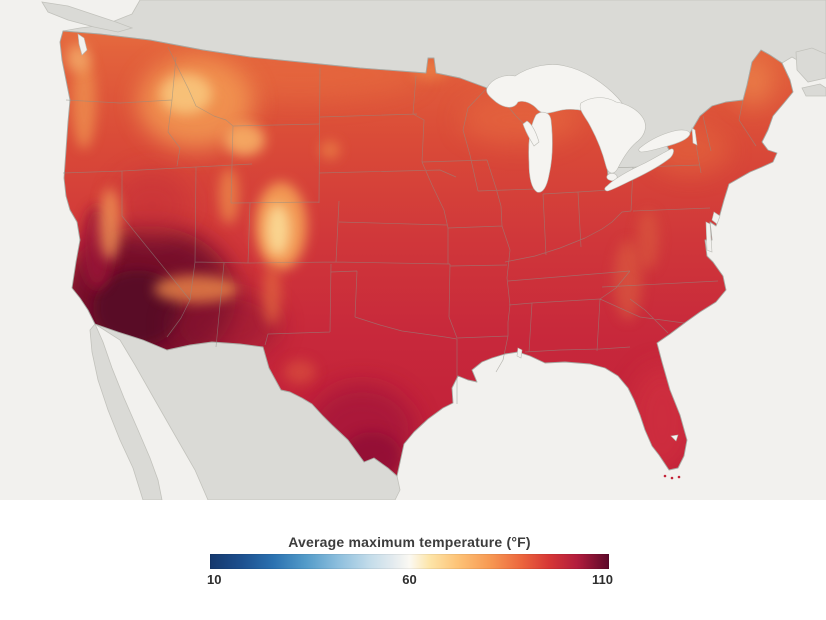 The height and width of the screenshot is (620, 826). I want to click on florida-keys, so click(672, 477).